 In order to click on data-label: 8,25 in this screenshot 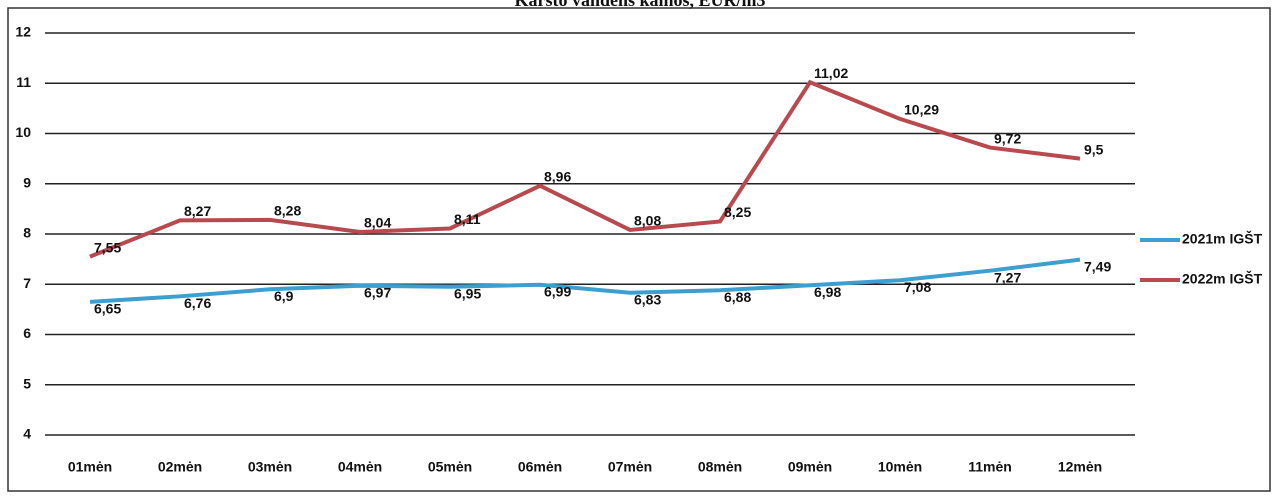, I will do `click(737, 212)`.